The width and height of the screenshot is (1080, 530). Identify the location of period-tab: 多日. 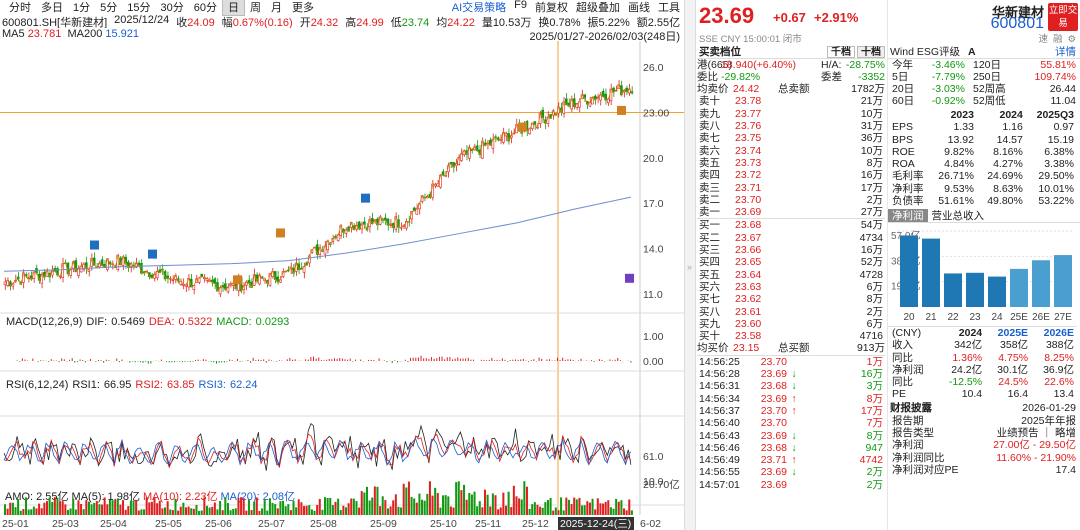
(52, 8).